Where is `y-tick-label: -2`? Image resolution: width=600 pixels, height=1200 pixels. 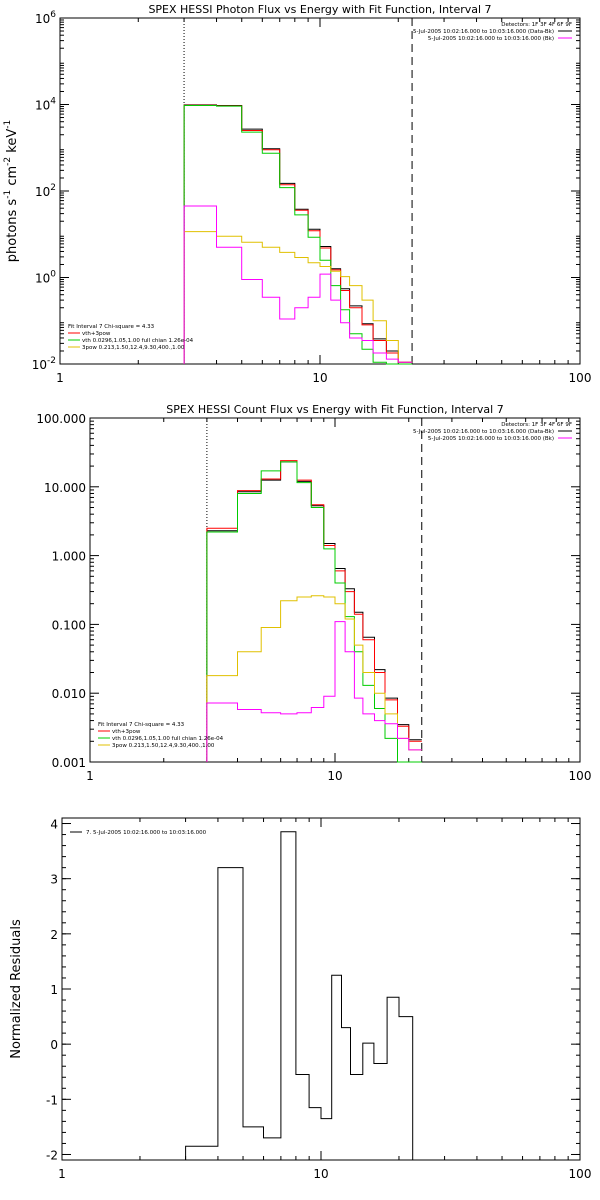 y-tick-label: -2 is located at coordinates (52, 1155).